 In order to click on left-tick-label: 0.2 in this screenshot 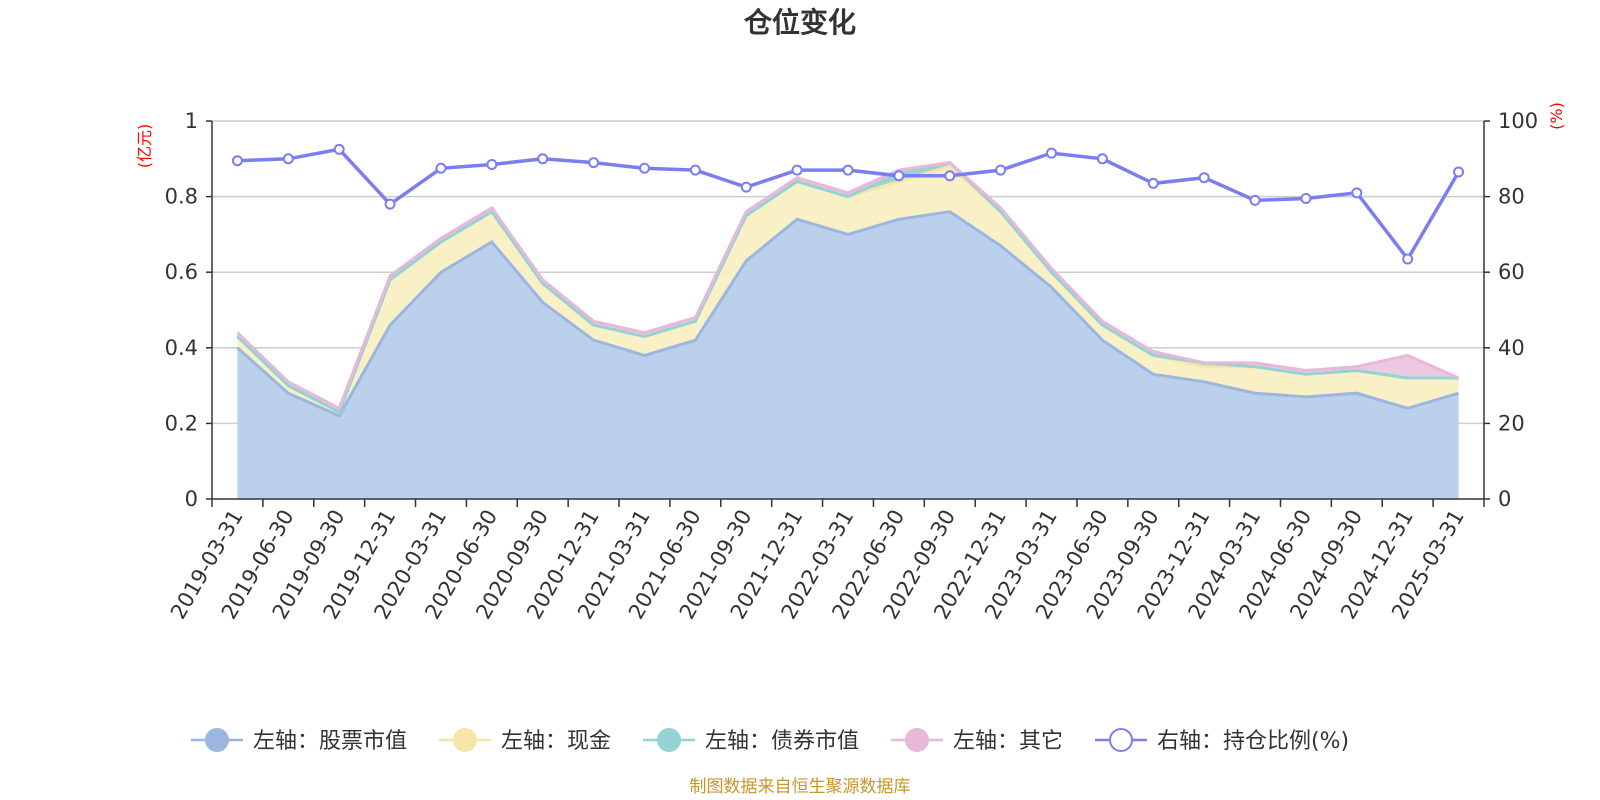, I will do `click(181, 423)`.